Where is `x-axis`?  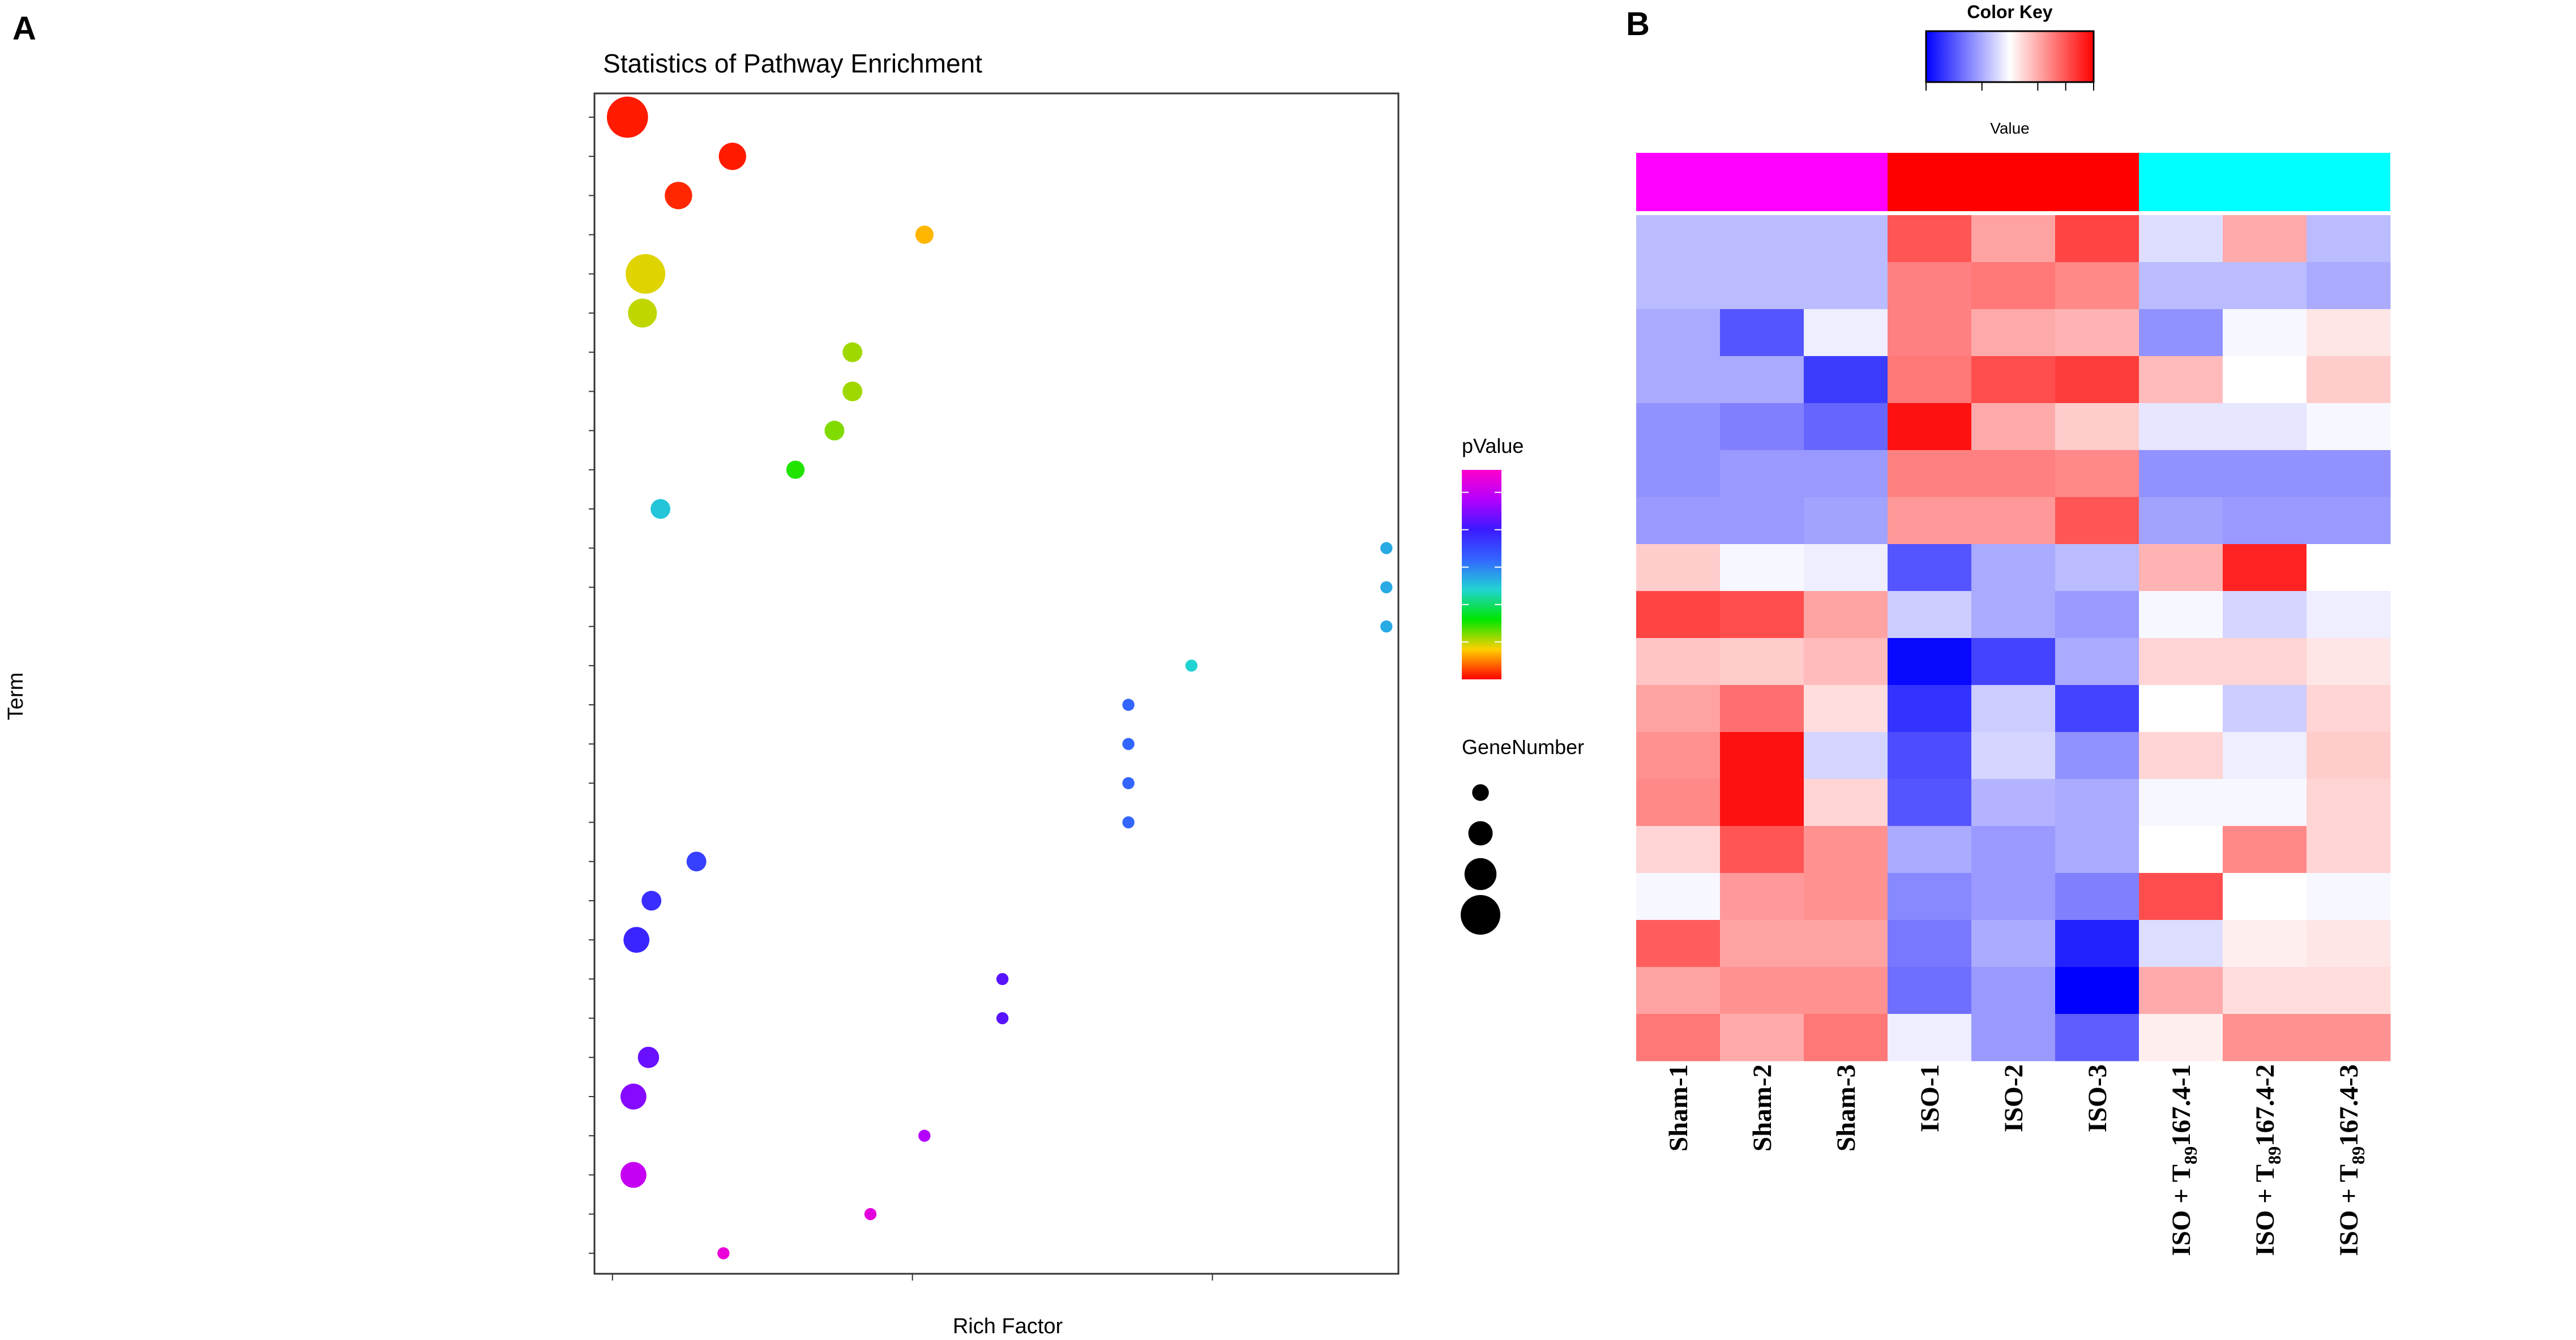 x-axis is located at coordinates (912, 1277).